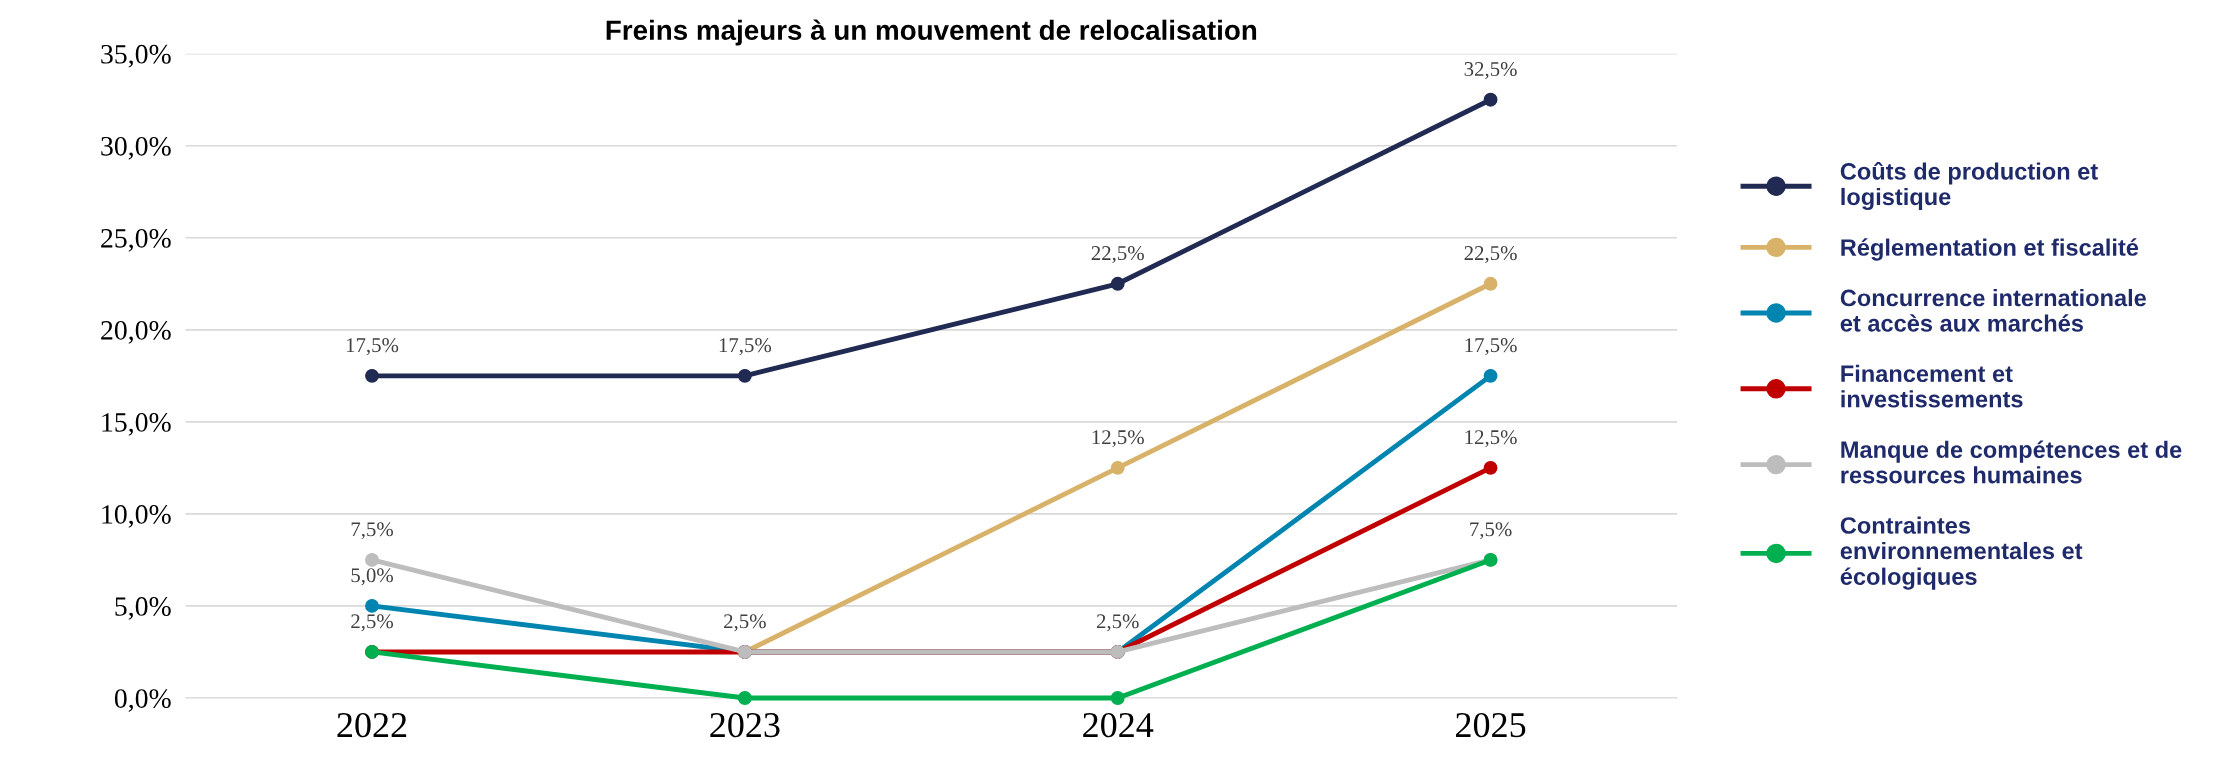  Describe the element at coordinates (1961, 553) in the screenshot. I see `legend-label: Contraintes environnementales et écologiques` at that location.